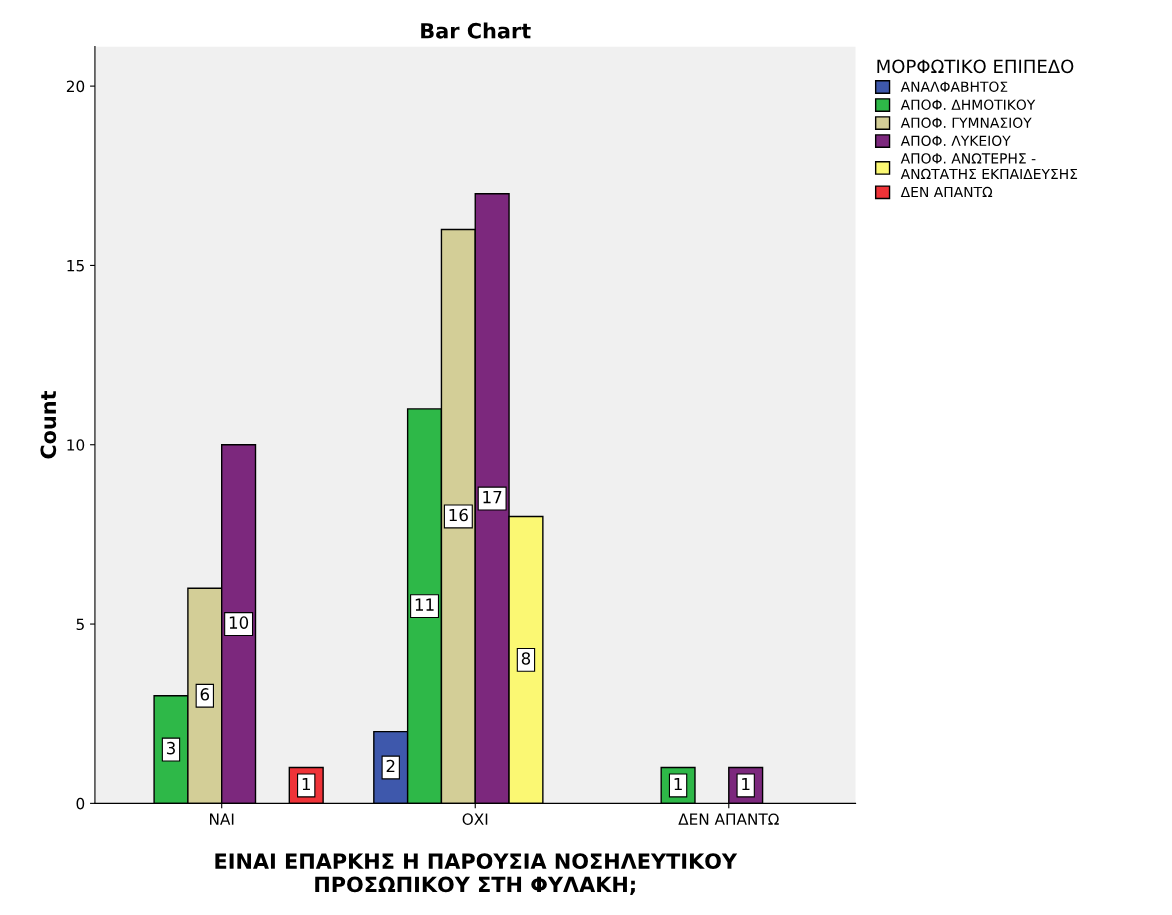 The width and height of the screenshot is (1172, 915). What do you see at coordinates (76, 445) in the screenshot?
I see `y-tick-label: 10` at bounding box center [76, 445].